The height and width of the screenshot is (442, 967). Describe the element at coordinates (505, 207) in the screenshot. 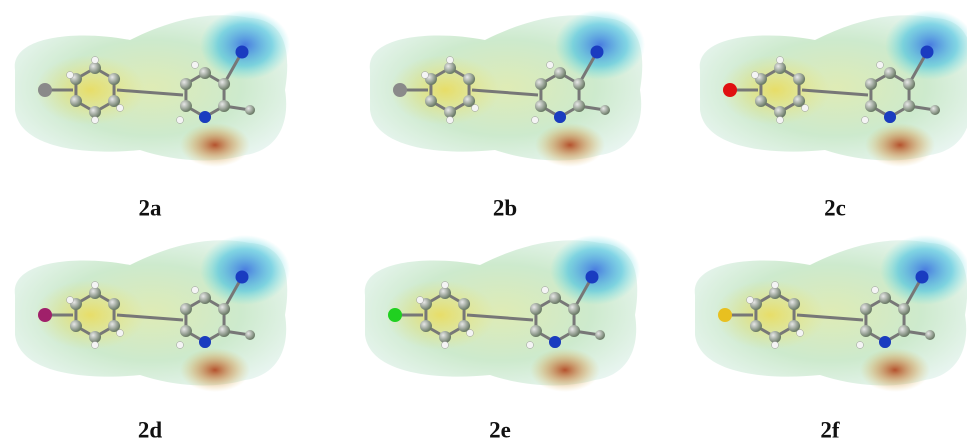

I see `panel-label: 2b` at that location.